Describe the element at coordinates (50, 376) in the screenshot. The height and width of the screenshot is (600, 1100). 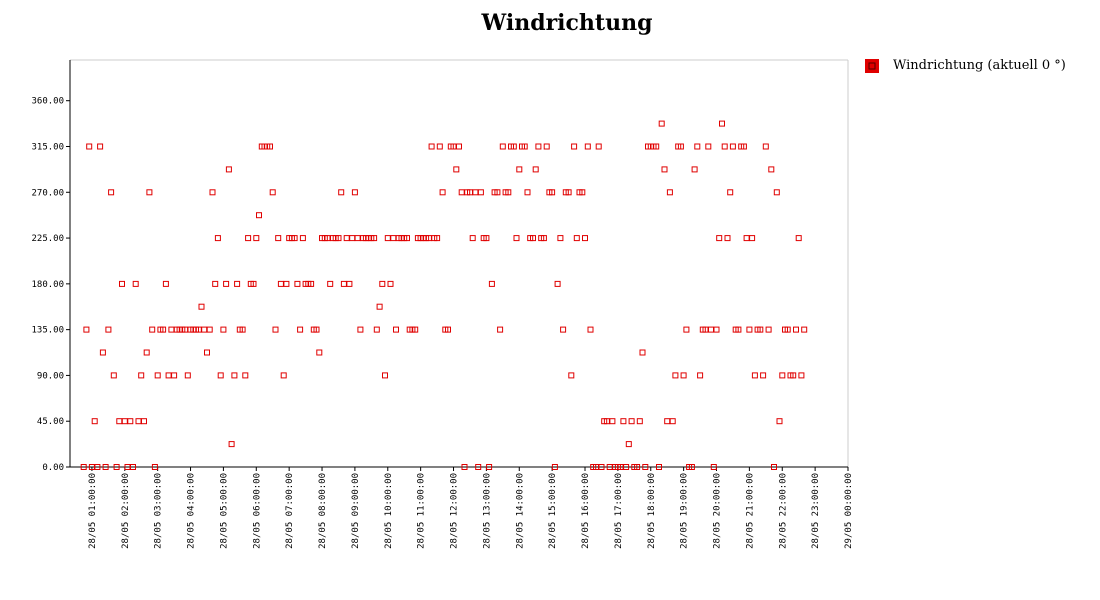
I see `y-tick-label: 90.00` at that location.